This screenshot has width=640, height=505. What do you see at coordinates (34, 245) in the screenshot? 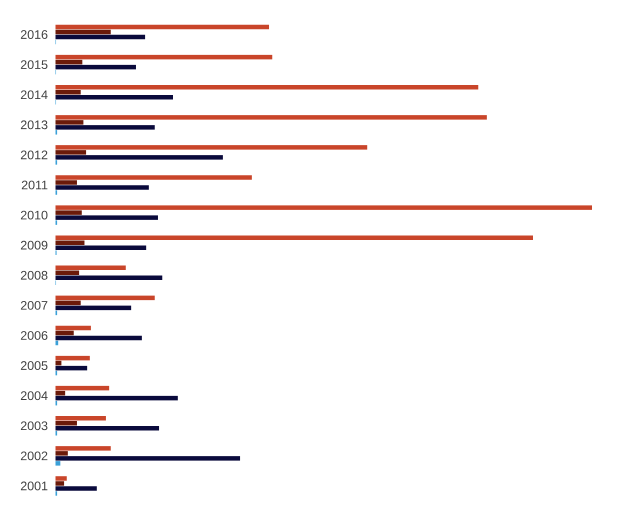
I see `y-tick-label: 2009` at bounding box center [34, 245].